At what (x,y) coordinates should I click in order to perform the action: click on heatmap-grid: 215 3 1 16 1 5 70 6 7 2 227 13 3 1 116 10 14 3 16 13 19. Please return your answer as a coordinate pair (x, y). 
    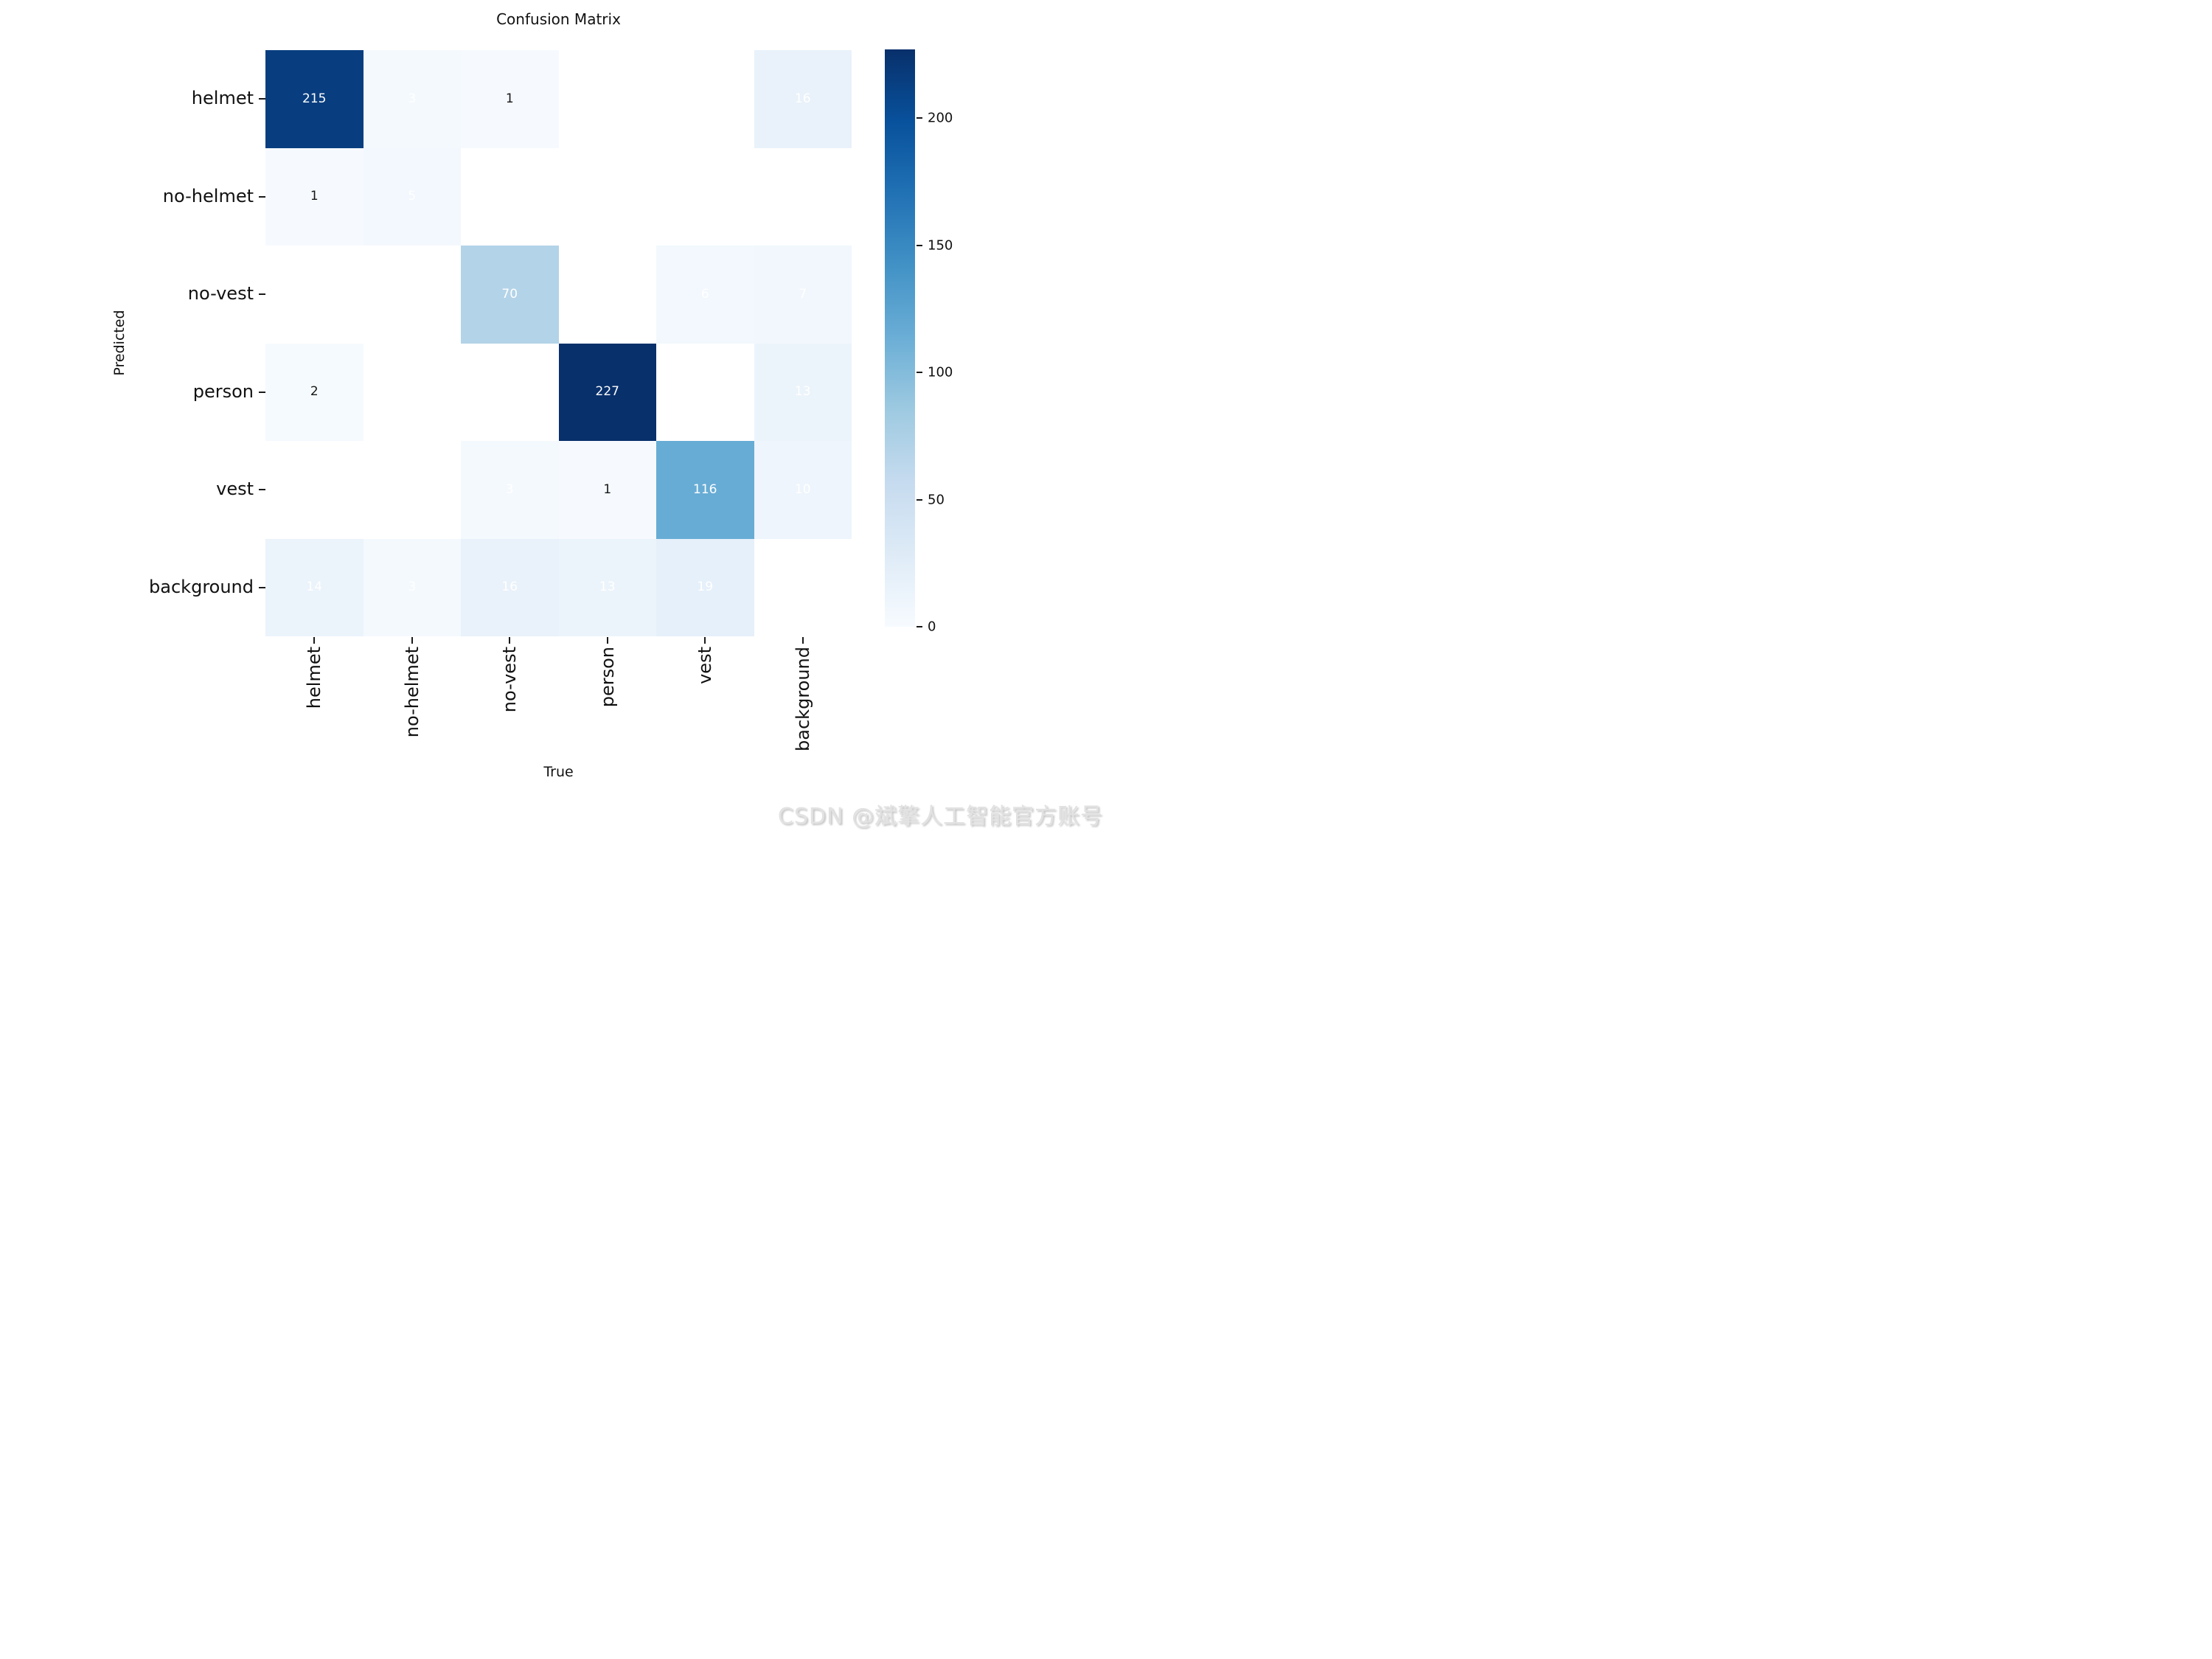
    Looking at the image, I should click on (558, 343).